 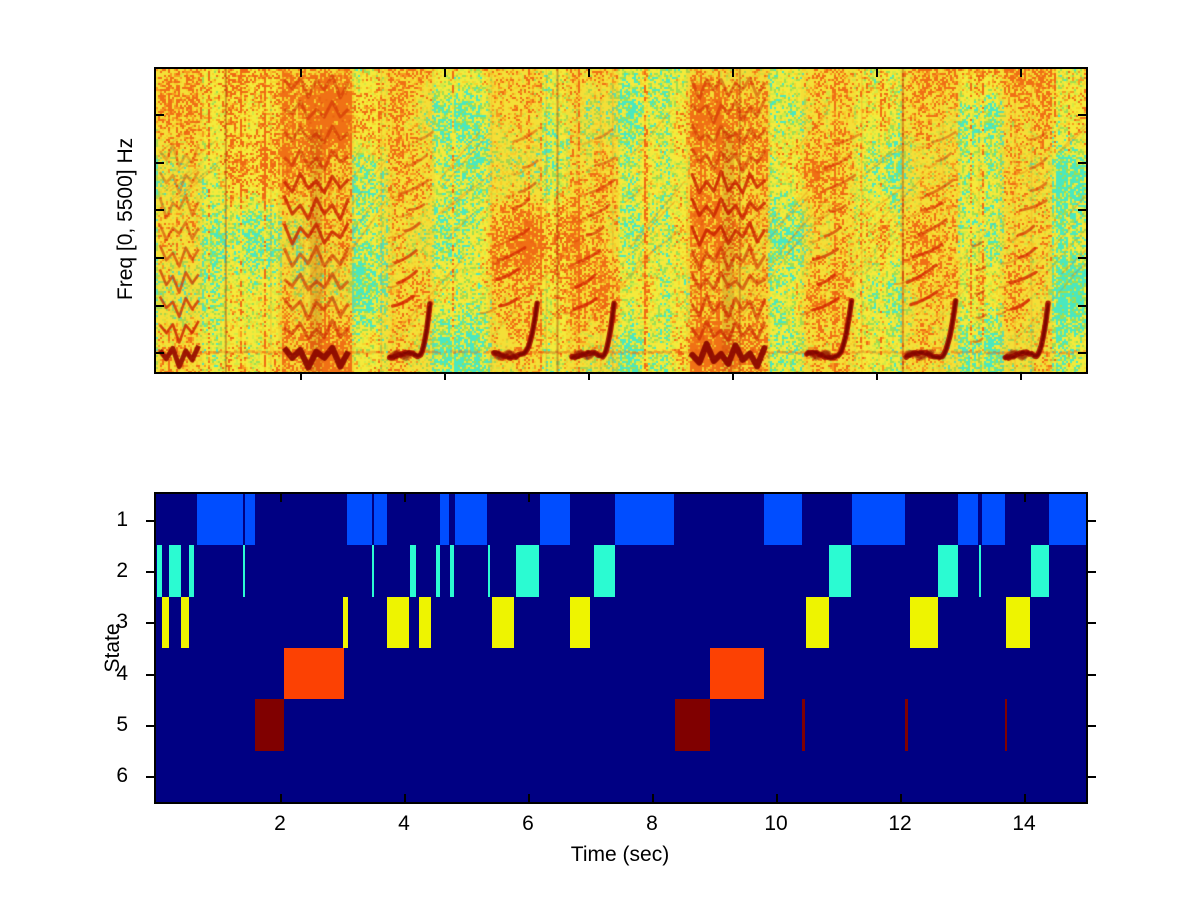 I want to click on x-tick-label: 14, so click(x=1024, y=823).